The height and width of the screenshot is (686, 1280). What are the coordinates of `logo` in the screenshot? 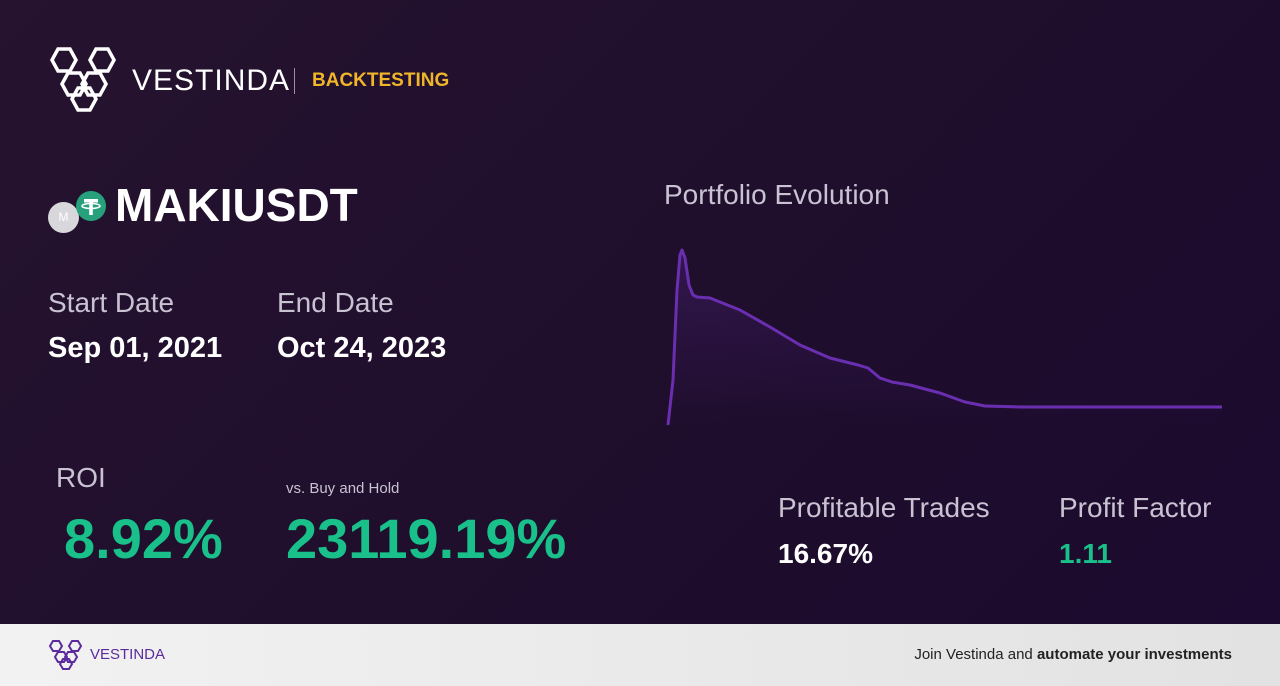 It's located at (83, 79).